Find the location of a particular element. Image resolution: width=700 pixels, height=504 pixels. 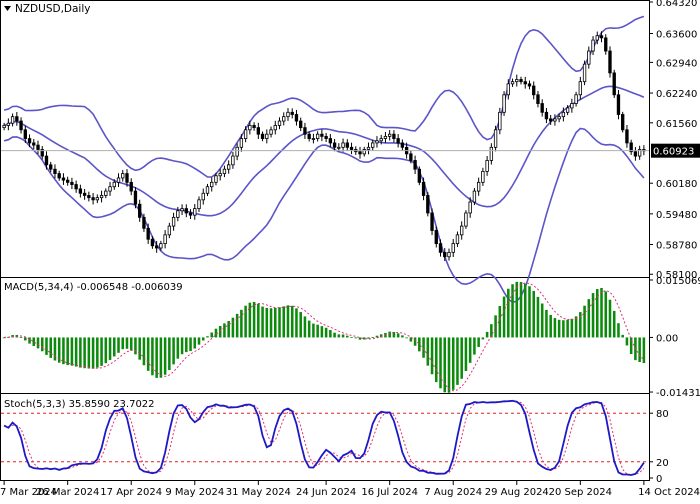

dropdown-triangle-icon is located at coordinates (7, 8).